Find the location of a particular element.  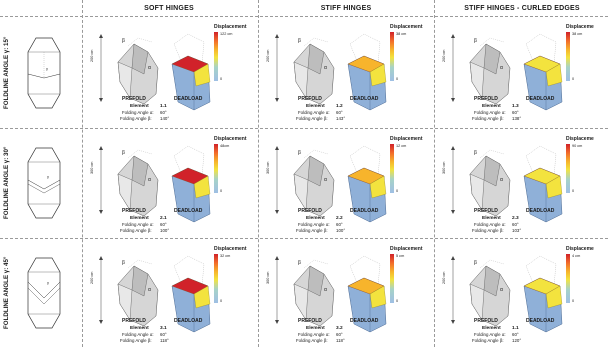

folding-angle-beta-value: 120° is located at coordinates (517, 340).